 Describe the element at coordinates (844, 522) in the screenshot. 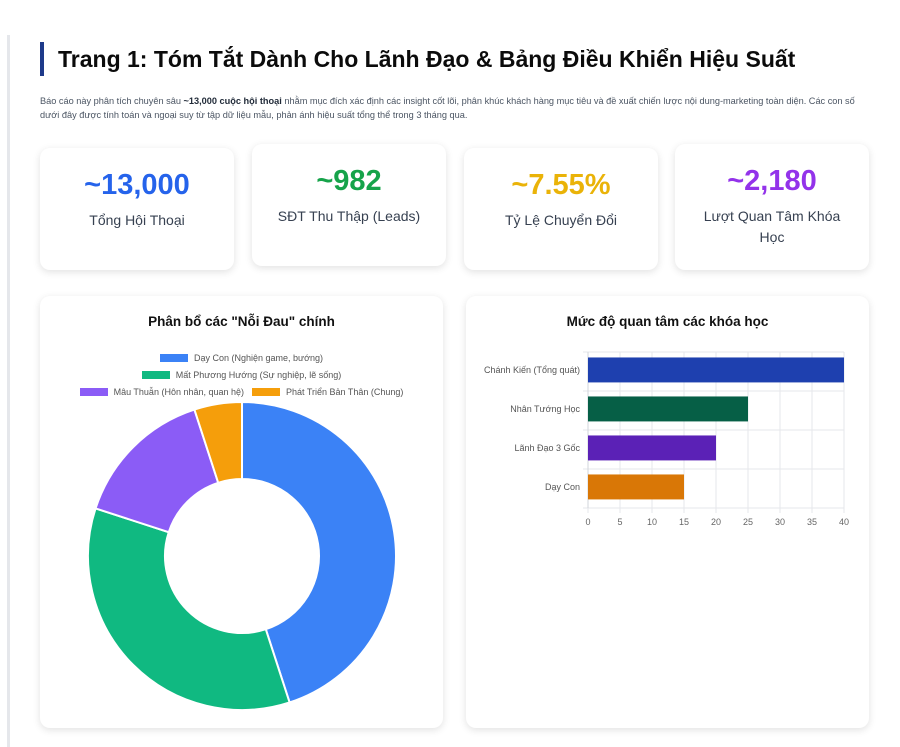

I see `x-tick-label: 40` at that location.